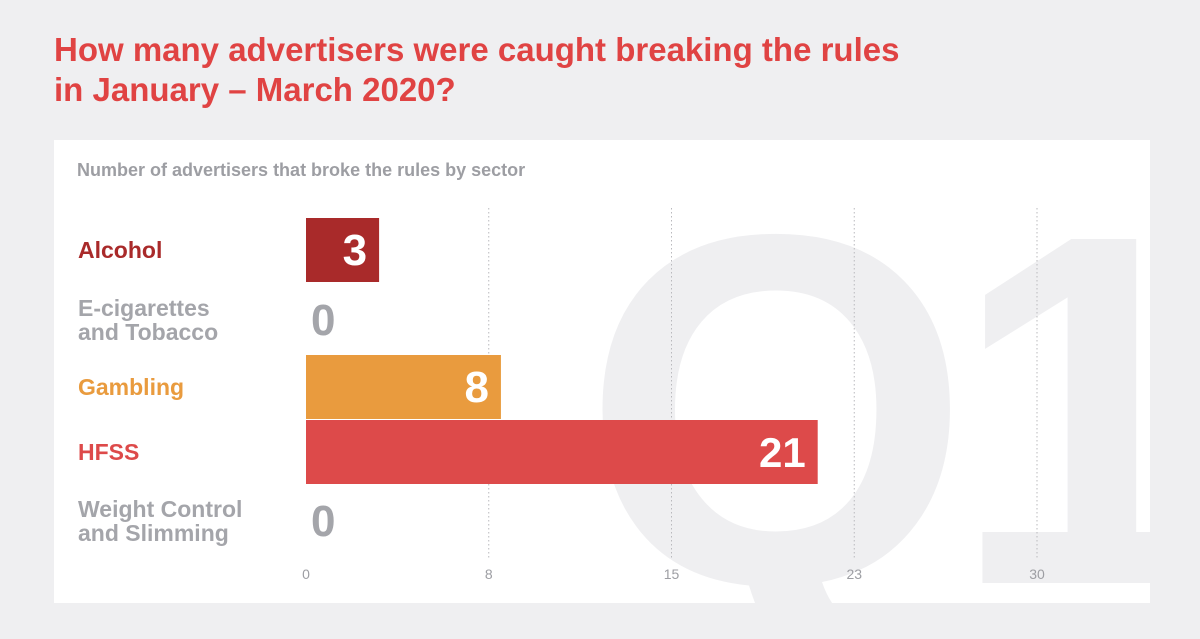 The image size is (1200, 639). Describe the element at coordinates (255, 89) in the screenshot. I see `title-line-2: in January – March 2020?` at that location.